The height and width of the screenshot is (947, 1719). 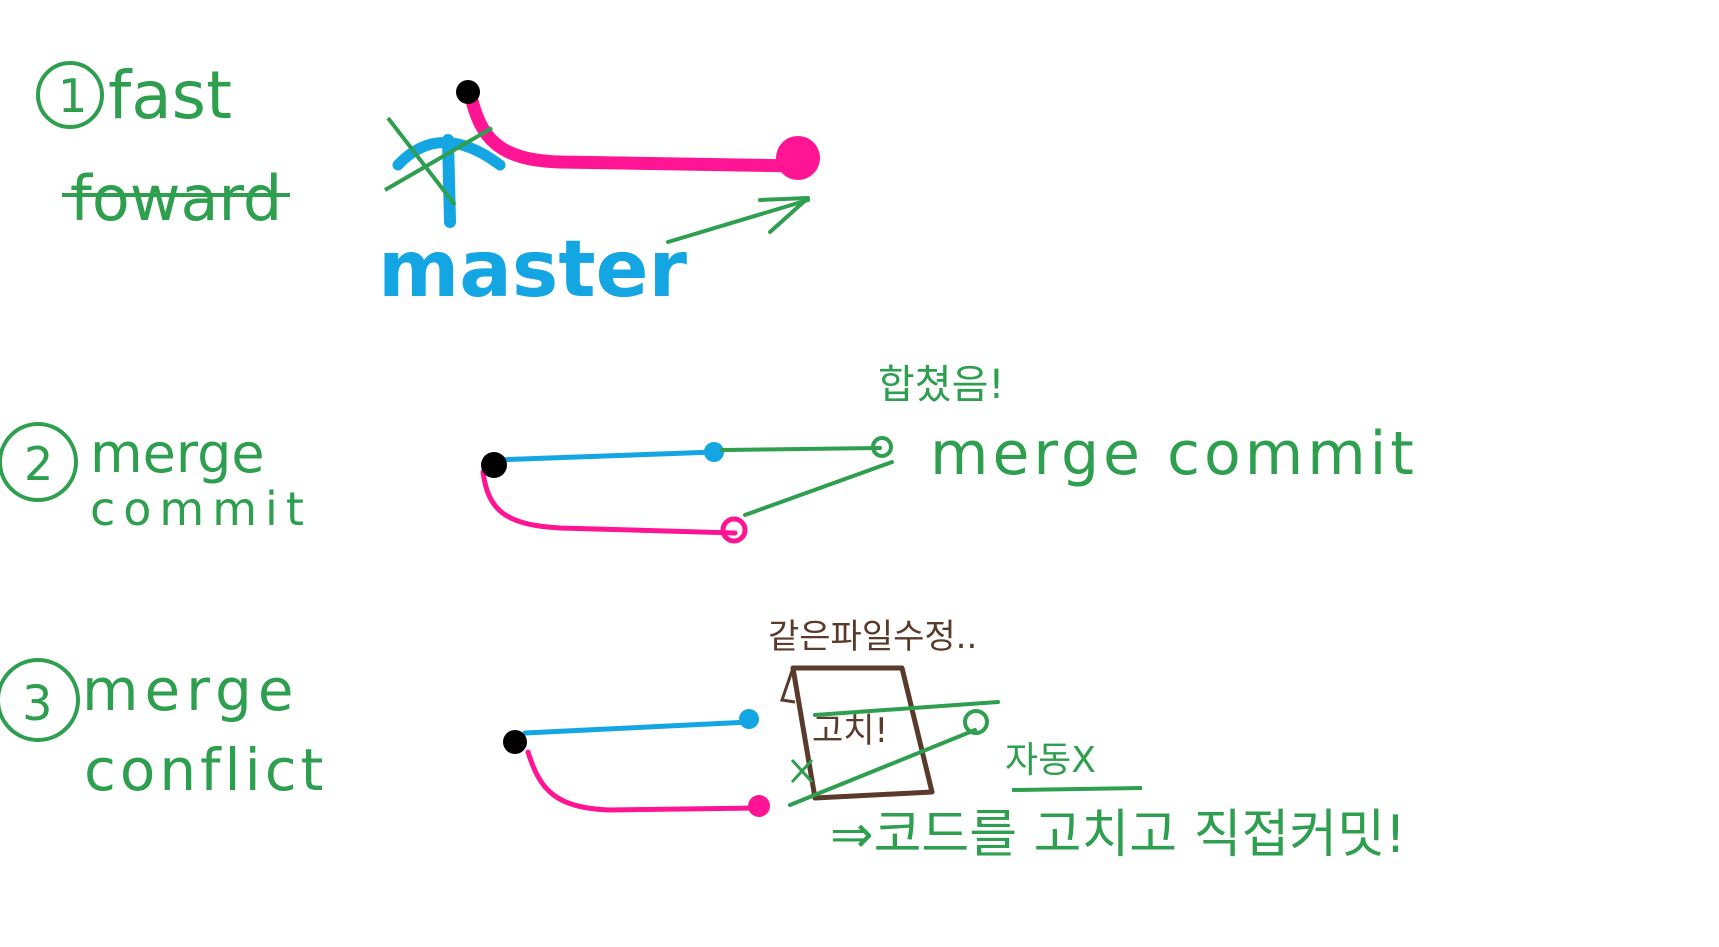 I want to click on section2-title-line2: commit, so click(x=201, y=509).